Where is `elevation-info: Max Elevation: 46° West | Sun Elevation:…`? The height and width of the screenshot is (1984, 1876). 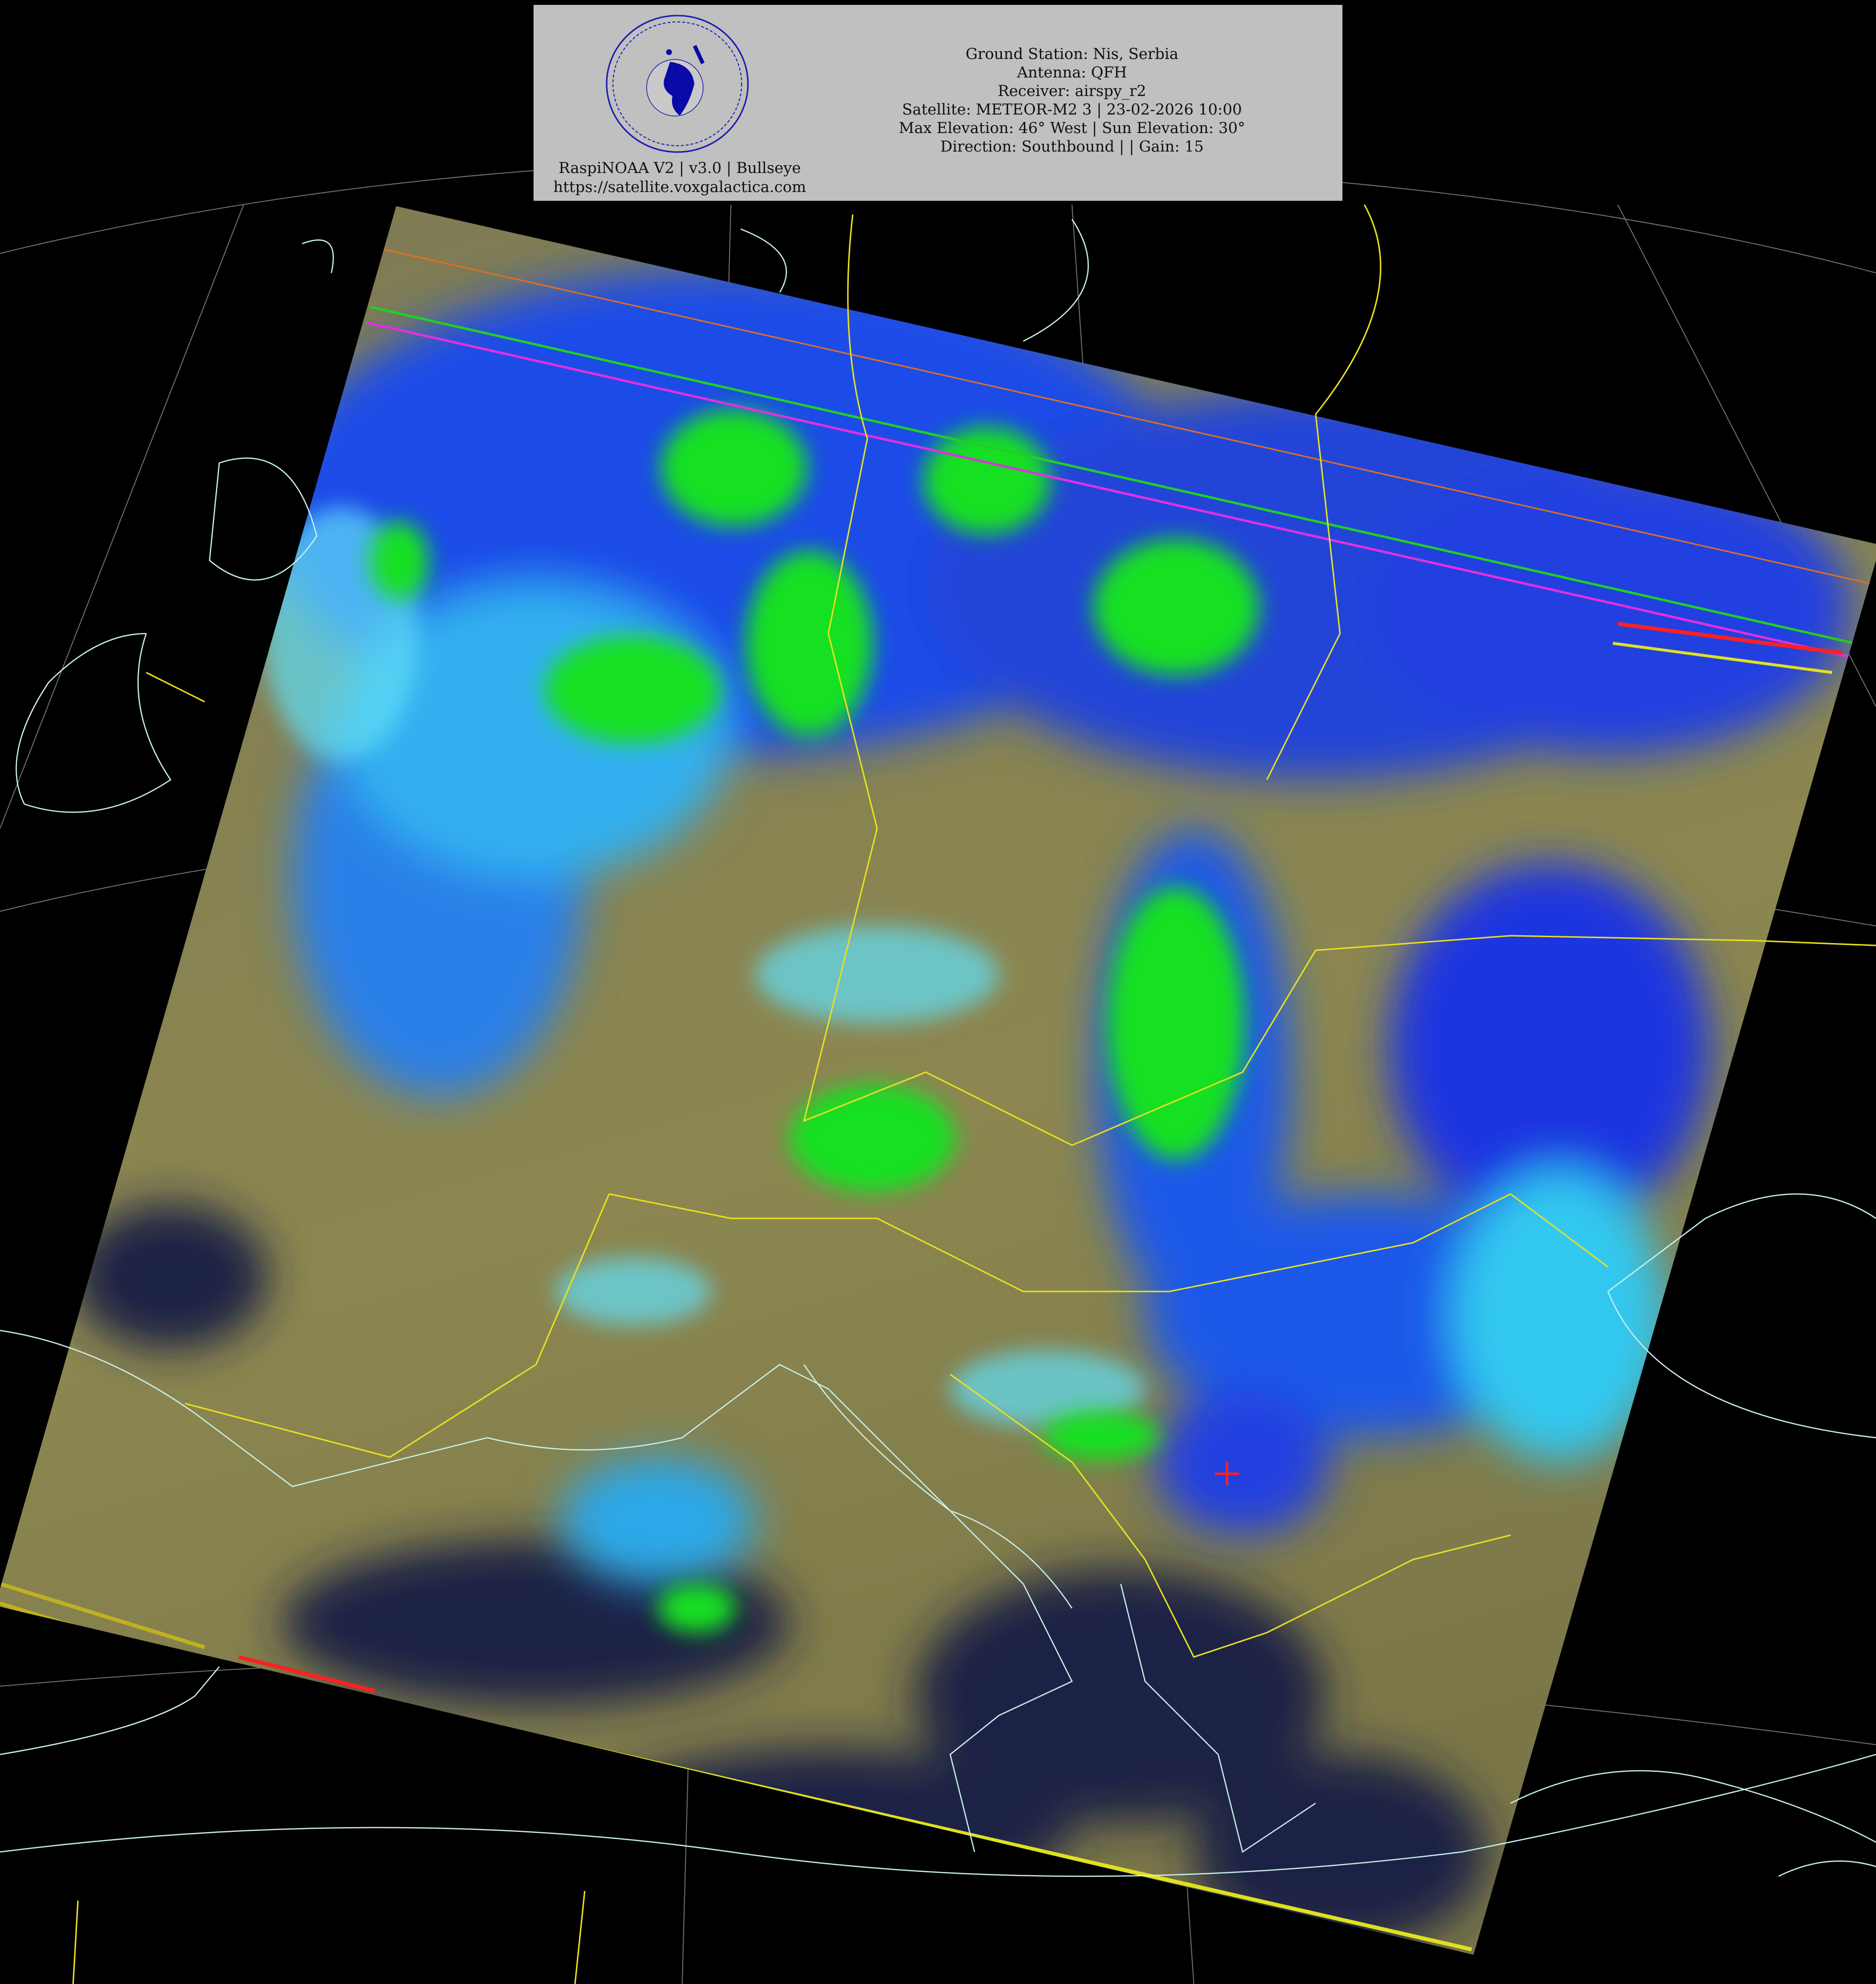
elevation-info: Max Elevation: 46° West | Sun Elevation:… is located at coordinates (1072, 128).